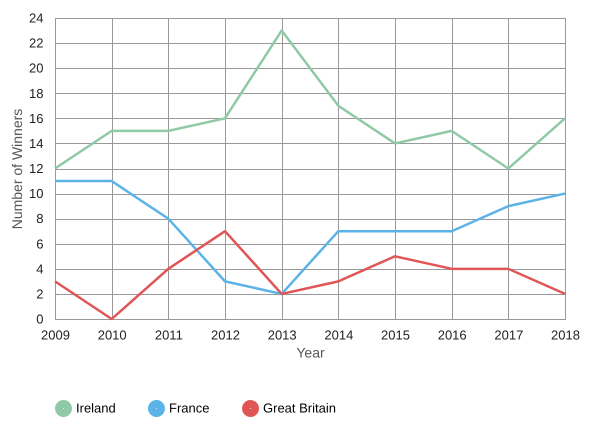 This screenshot has height=434, width=600. What do you see at coordinates (17, 169) in the screenshot?
I see `y-axis-title: Number of Winners` at bounding box center [17, 169].